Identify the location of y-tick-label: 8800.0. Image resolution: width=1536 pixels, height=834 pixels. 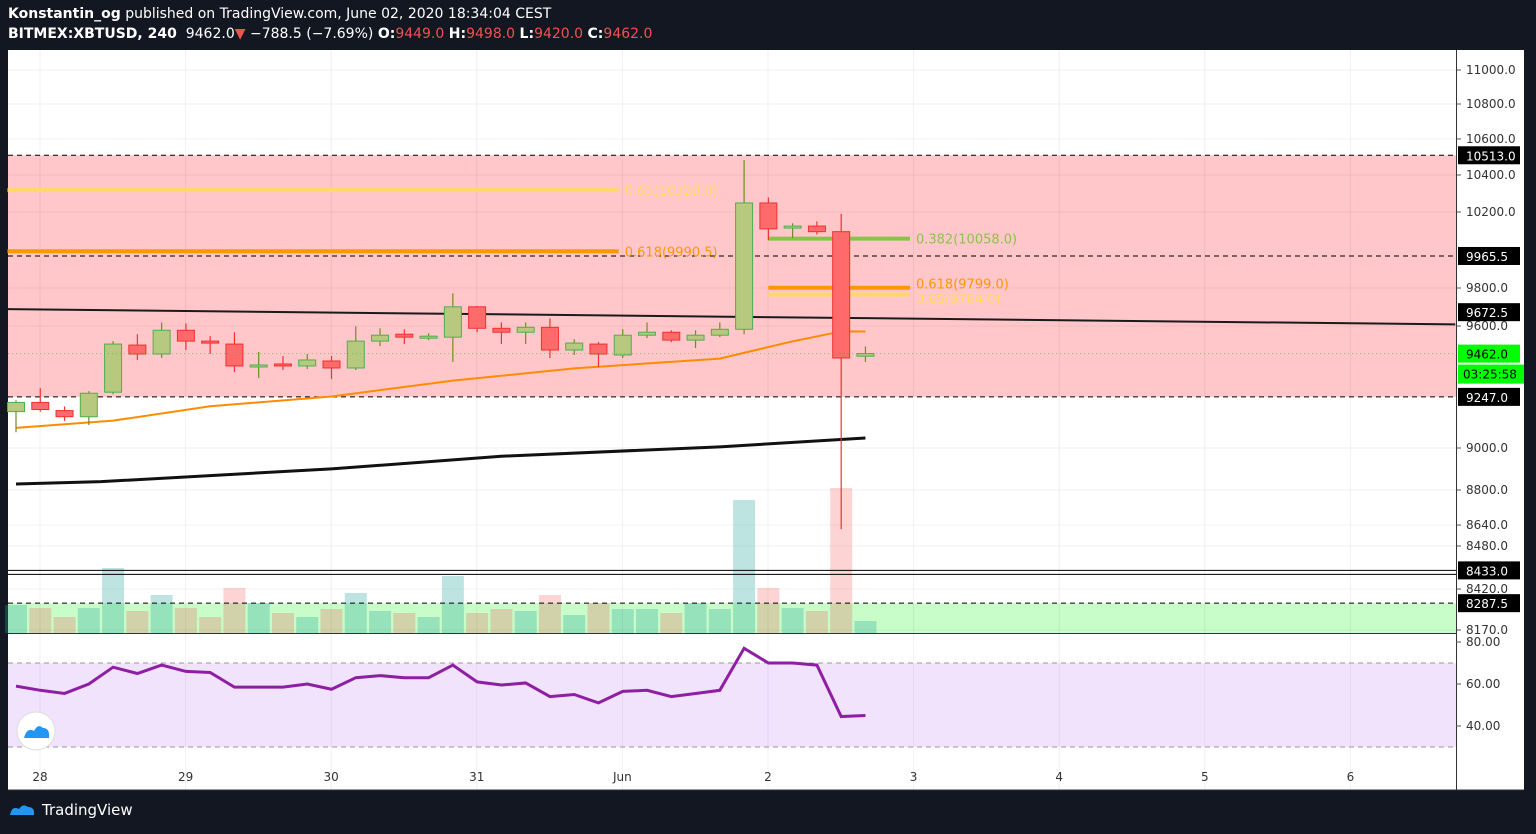
(1487, 490).